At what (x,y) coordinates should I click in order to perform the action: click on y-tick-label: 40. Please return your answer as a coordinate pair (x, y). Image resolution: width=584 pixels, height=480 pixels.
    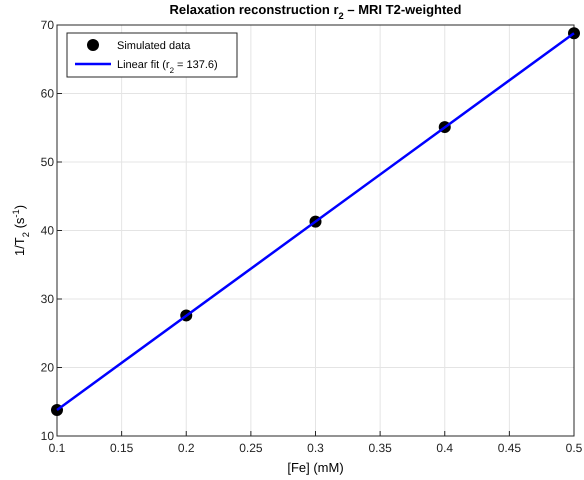
    Looking at the image, I should click on (47, 230).